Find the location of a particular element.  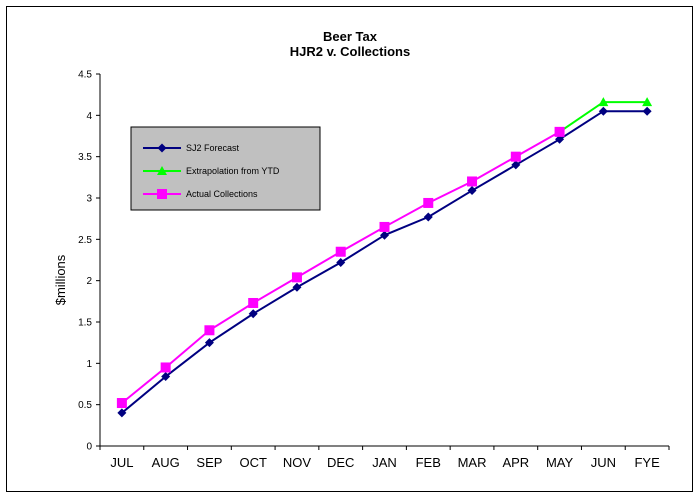

x-tick-label: MAR is located at coordinates (472, 462).